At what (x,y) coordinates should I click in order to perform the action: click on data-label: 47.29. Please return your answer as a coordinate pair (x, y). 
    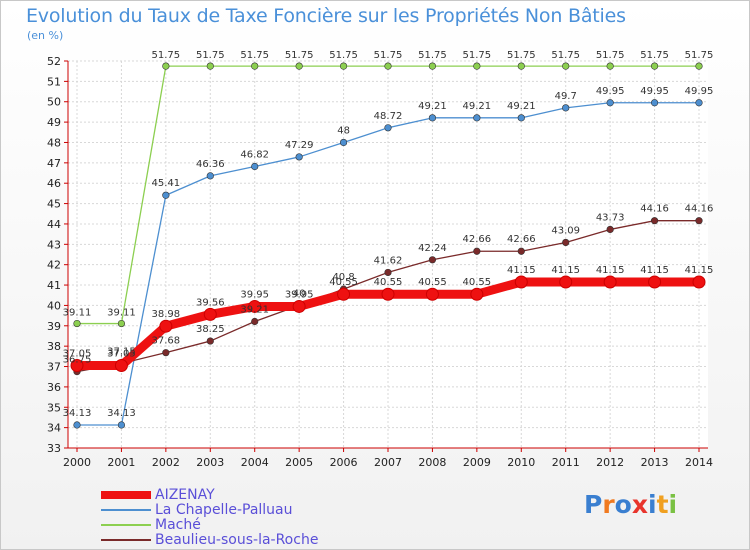
    Looking at the image, I should click on (299, 145).